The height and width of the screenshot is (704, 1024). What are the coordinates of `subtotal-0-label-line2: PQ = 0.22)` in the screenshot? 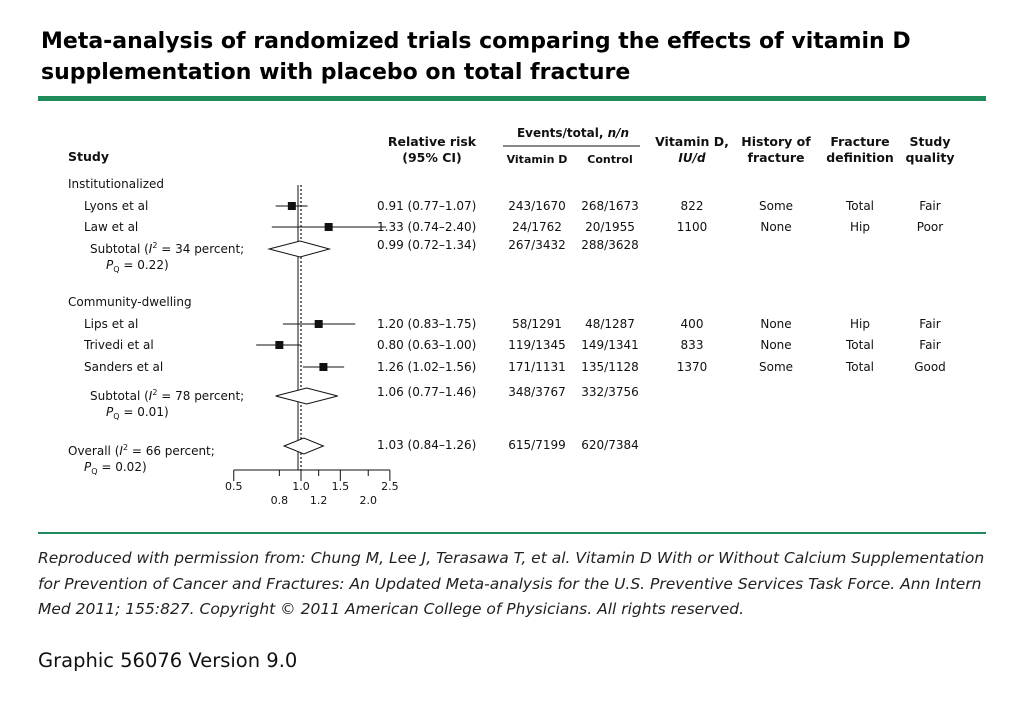 It's located at (137, 266).